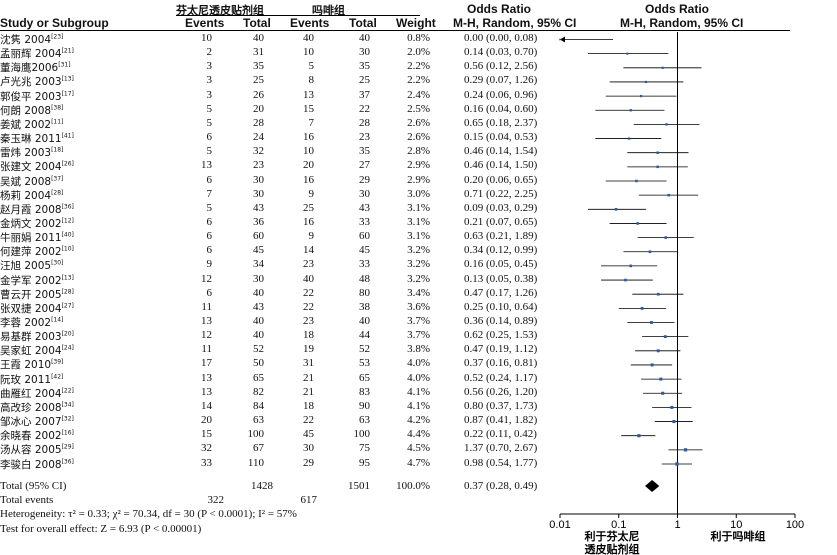 The height and width of the screenshot is (555, 837). What do you see at coordinates (26, 110) in the screenshot?
I see `study-name-text: 何朗 2008` at bounding box center [26, 110].